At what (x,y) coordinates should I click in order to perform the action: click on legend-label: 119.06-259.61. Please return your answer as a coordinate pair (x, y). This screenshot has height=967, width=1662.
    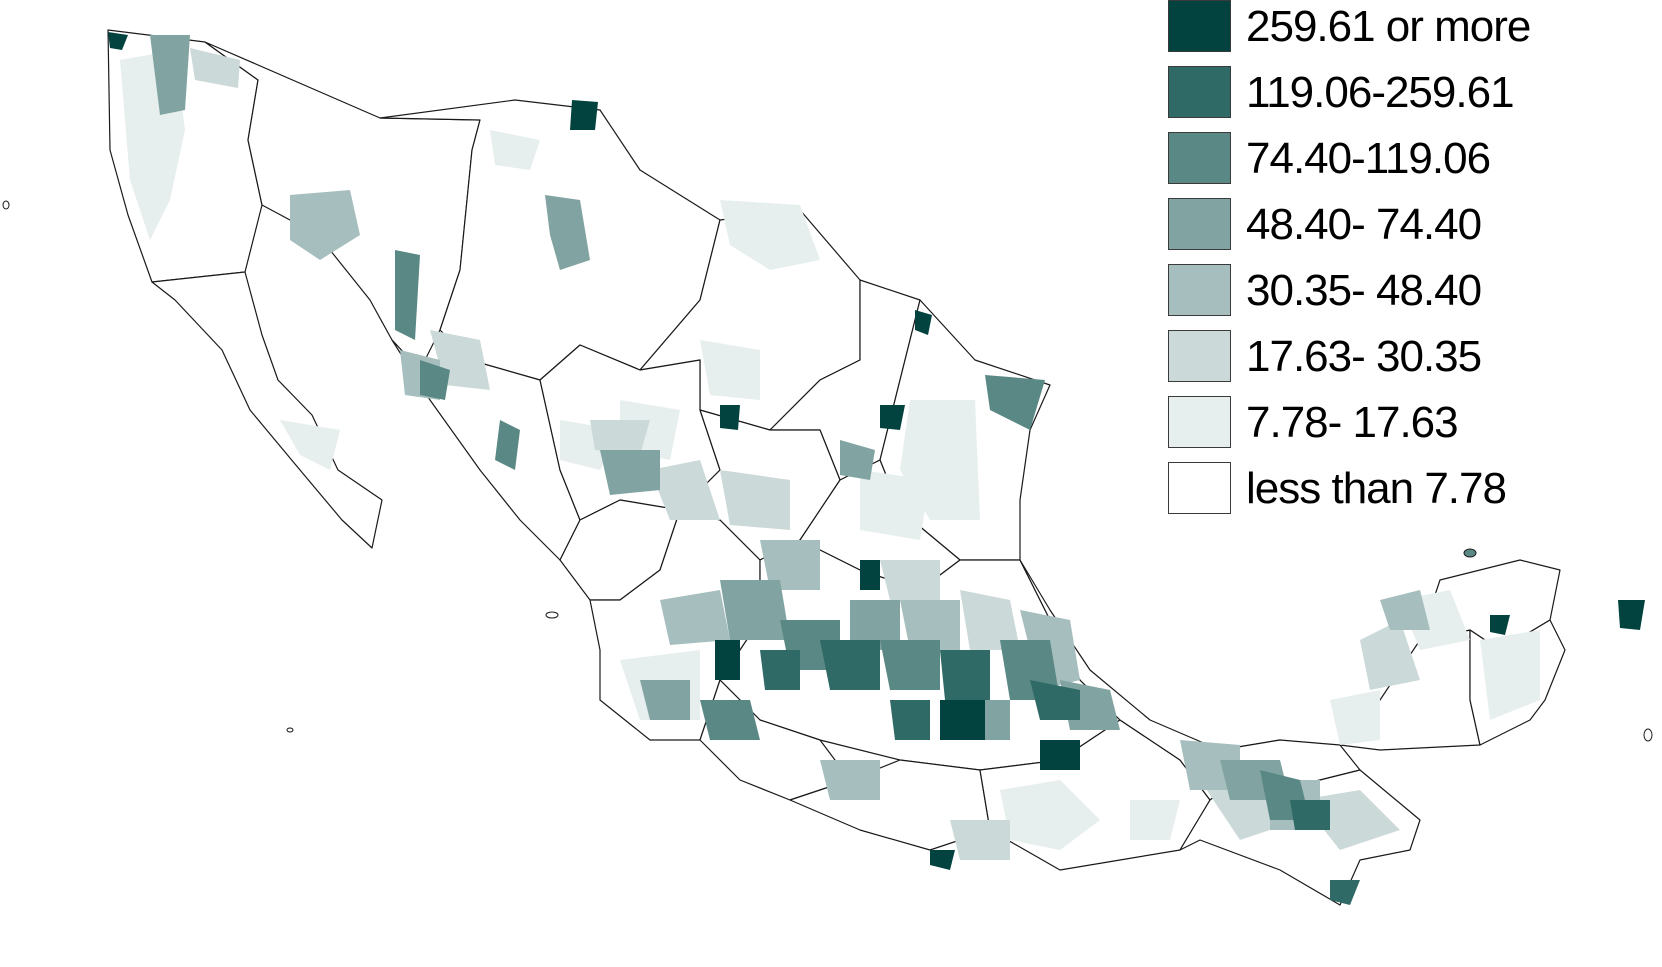
    Looking at the image, I should click on (1380, 92).